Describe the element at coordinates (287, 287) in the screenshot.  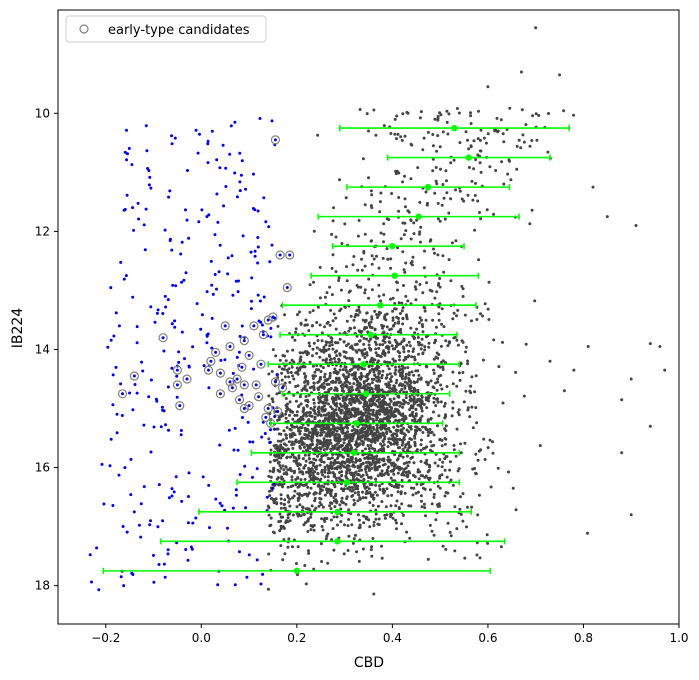
I see `candidate-dot` at that location.